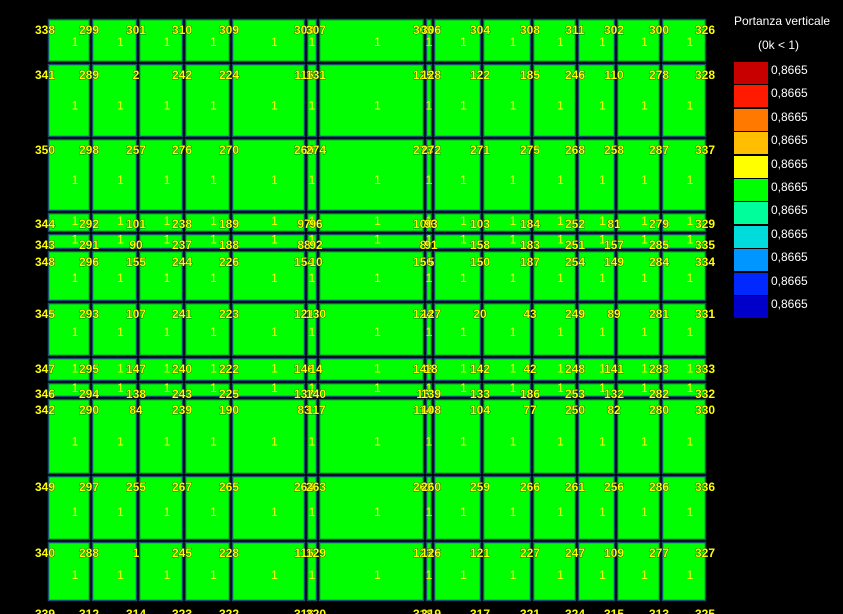 The height and width of the screenshot is (614, 843). I want to click on node-label: 283, so click(659, 369).